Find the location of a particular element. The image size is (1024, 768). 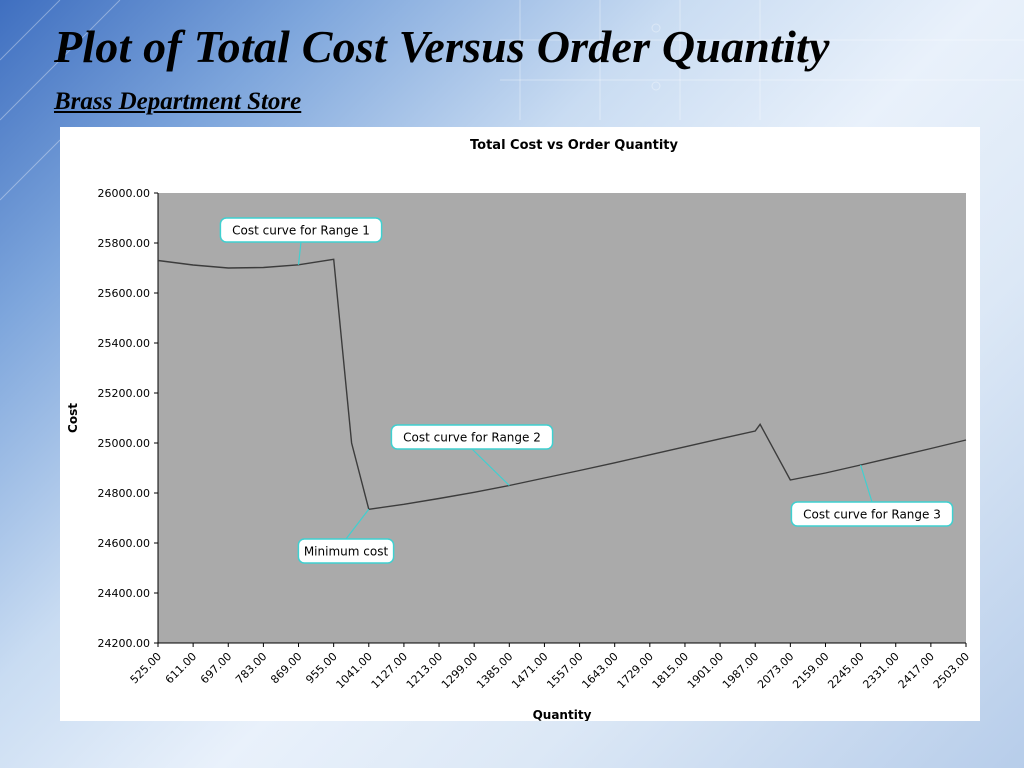

slide-subtitle: Brass Department Store is located at coordinates (178, 101).